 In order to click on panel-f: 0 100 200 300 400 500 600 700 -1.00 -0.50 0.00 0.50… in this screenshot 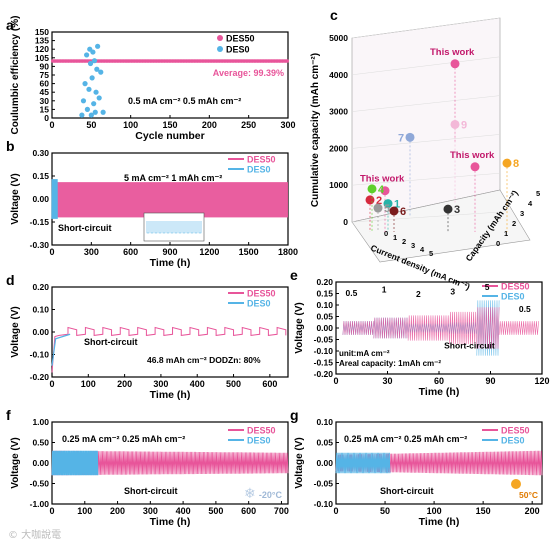, I will do `click(147, 467)`.